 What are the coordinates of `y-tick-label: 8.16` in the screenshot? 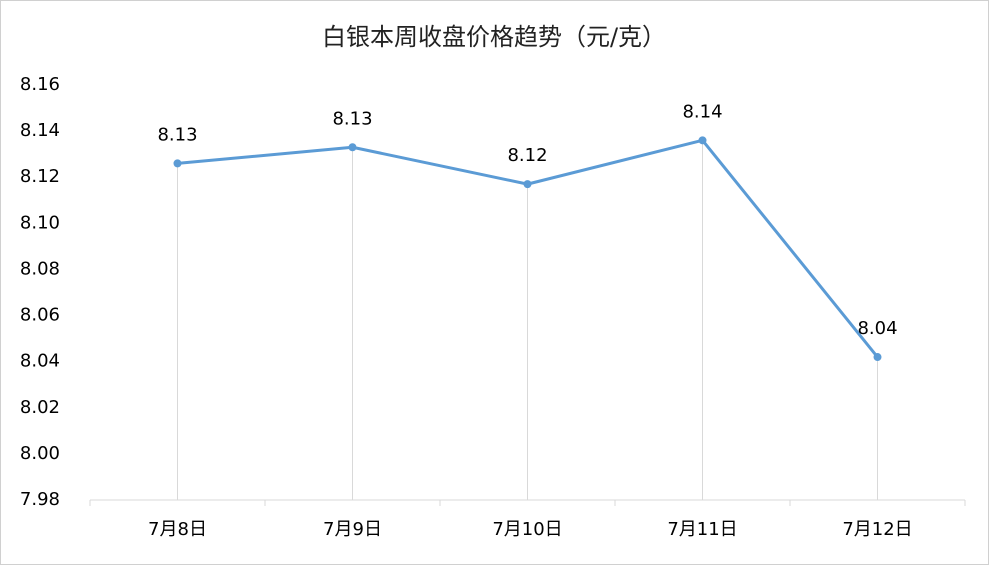 It's located at (40, 84).